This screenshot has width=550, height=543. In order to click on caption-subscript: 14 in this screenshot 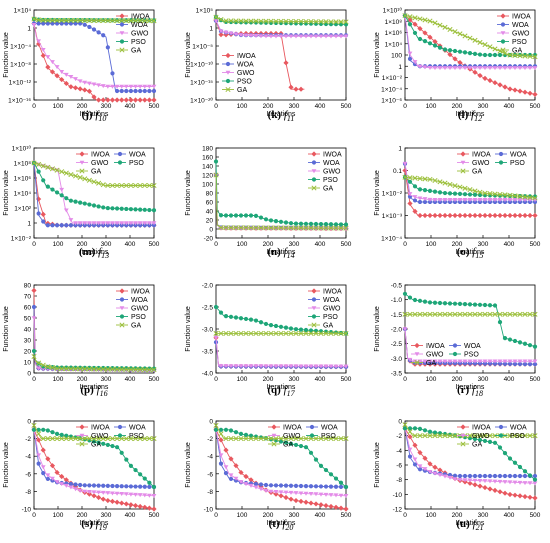, I will do `click(290, 255)`.